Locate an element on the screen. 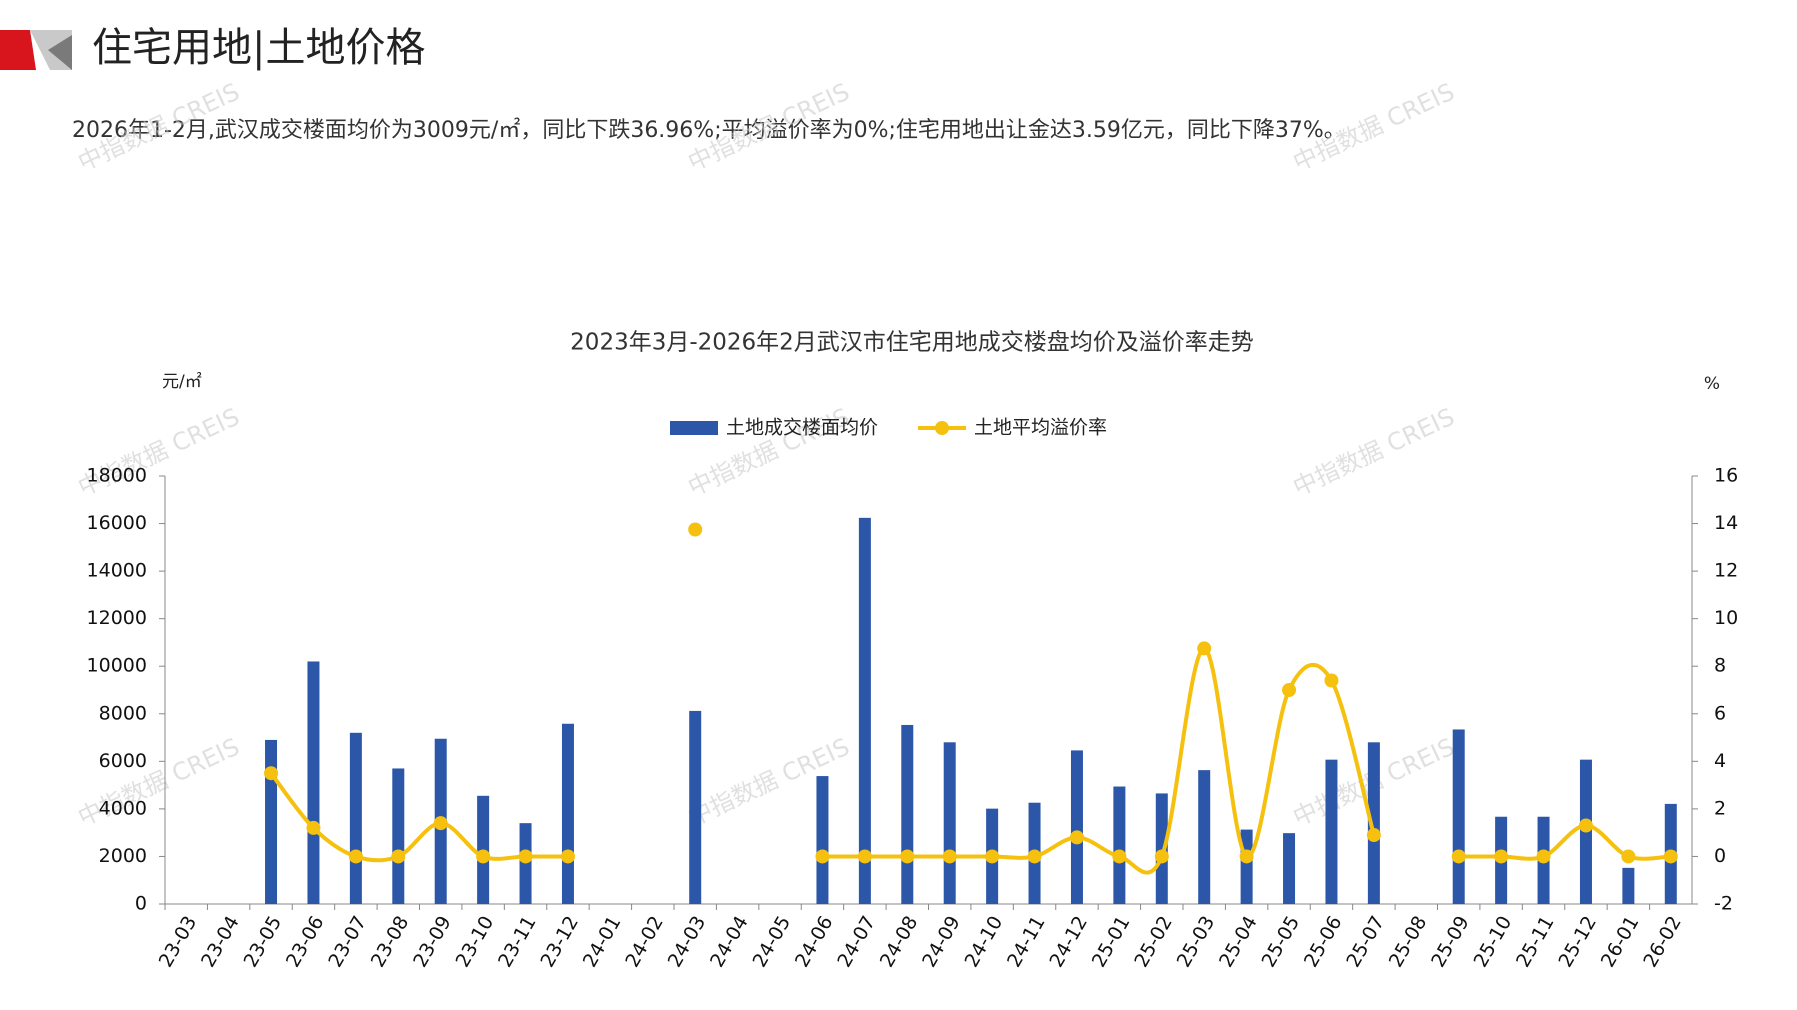 This screenshot has width=1797, height=1010. x-tick-label: 24-01 is located at coordinates (602, 941).